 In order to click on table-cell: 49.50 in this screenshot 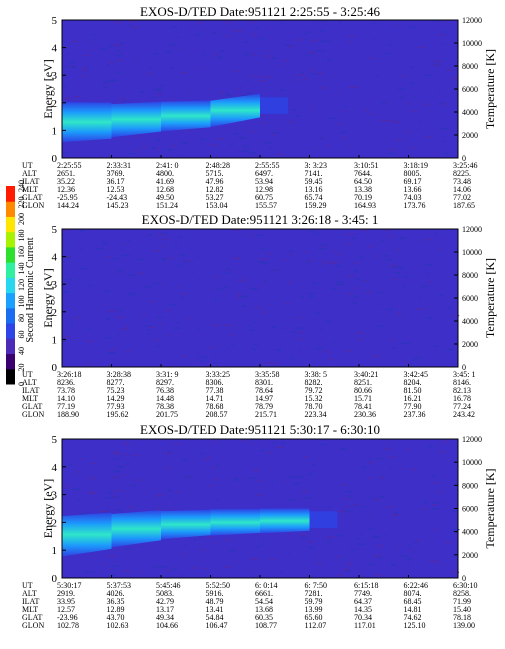, I will do `click(165, 197)`.